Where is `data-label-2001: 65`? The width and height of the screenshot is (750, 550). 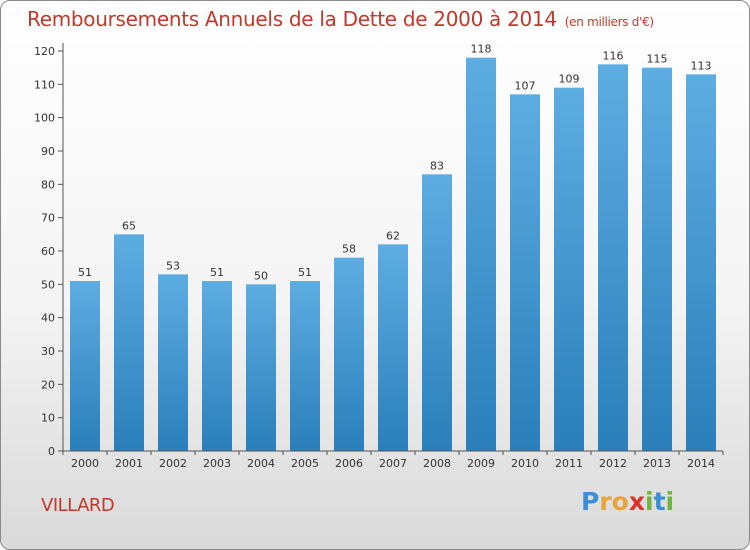 data-label-2001: 65 is located at coordinates (129, 225).